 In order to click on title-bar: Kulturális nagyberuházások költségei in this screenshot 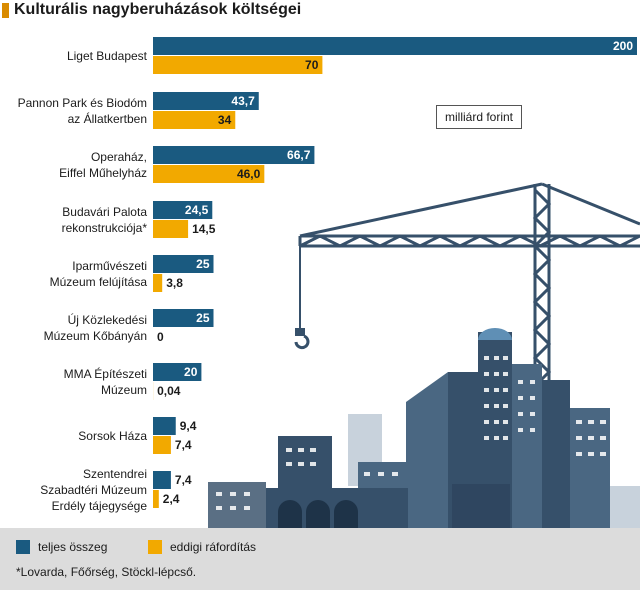, I will do `click(320, 11)`.